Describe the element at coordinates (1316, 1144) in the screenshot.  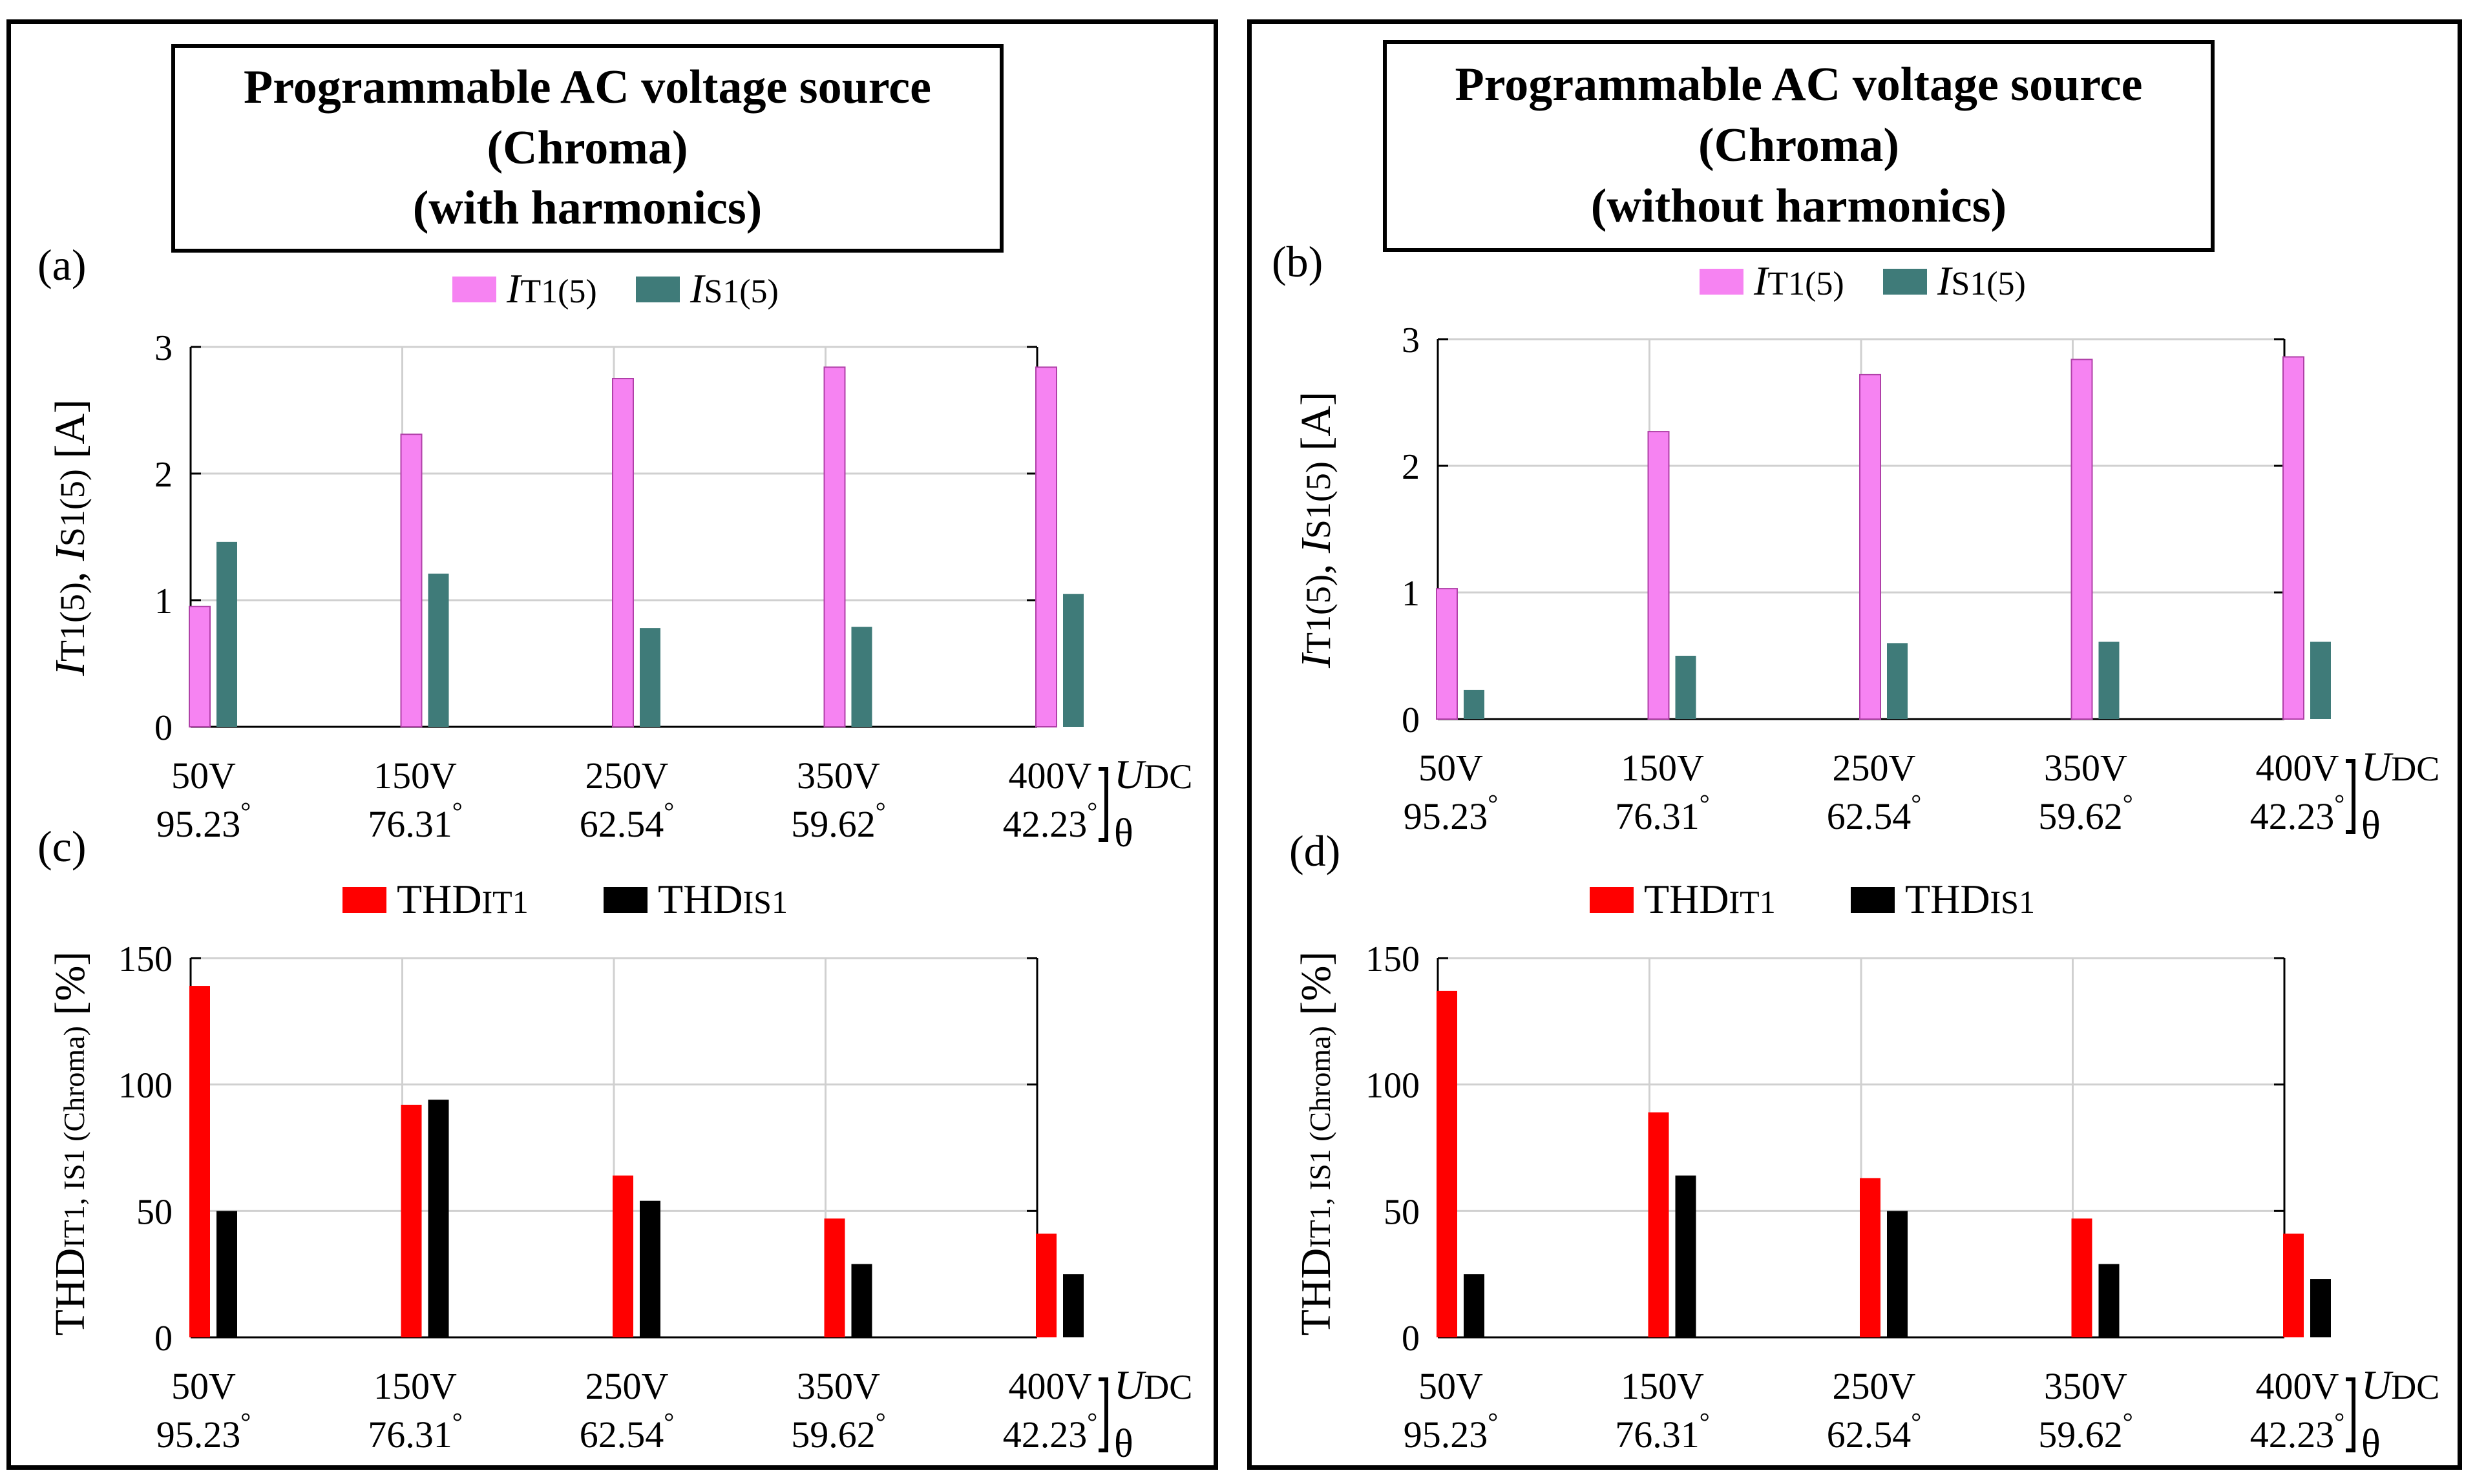
I see `y-axis-label: THDIT1, IS1 (Chroma) [%]` at that location.